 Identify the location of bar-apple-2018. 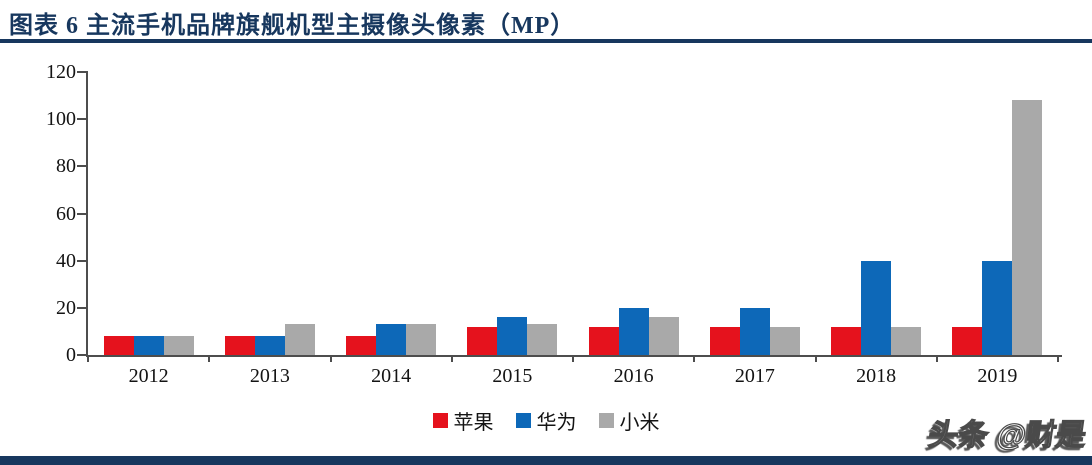
(846, 340).